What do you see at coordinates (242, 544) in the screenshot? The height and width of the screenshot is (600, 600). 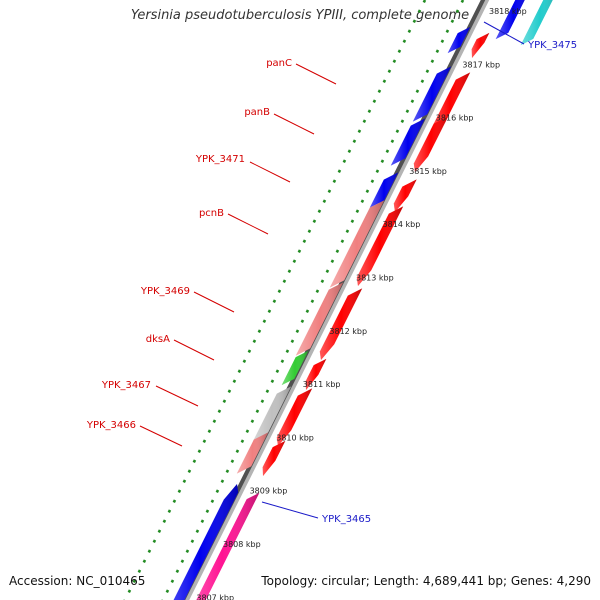 I see `scale-label: 3808 kbp` at bounding box center [242, 544].